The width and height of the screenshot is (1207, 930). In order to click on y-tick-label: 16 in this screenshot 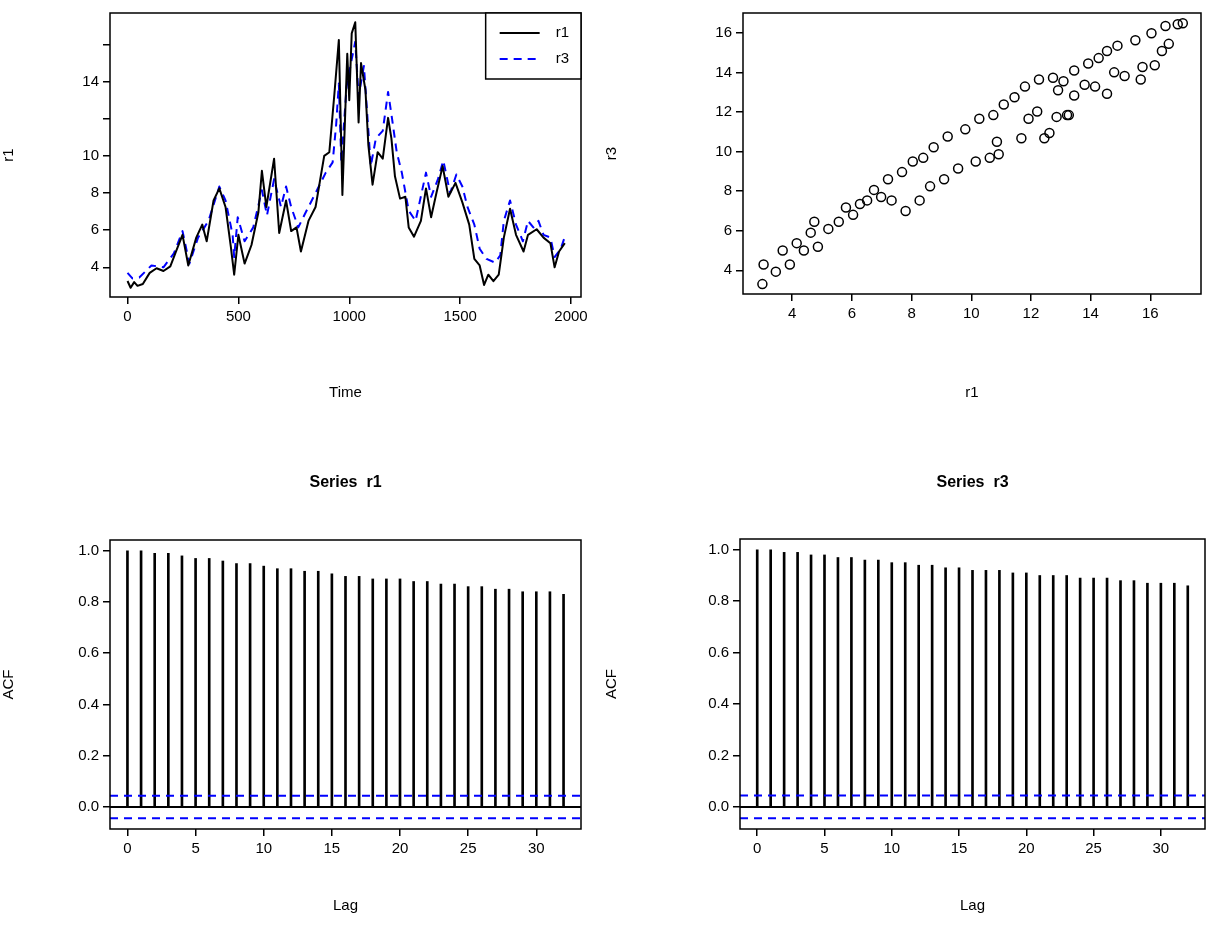, I will do `click(723, 31)`.